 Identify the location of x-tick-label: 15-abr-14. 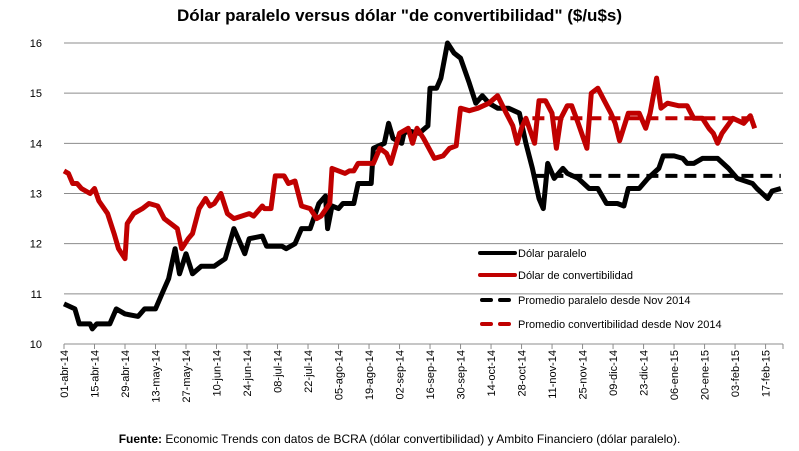
(96, 374).